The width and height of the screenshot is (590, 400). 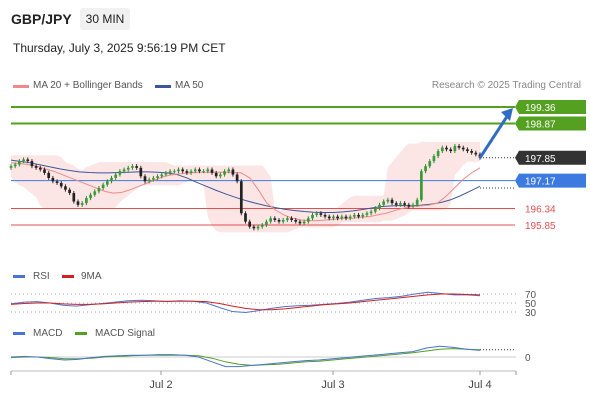 I want to click on ma20-legend-swatch, so click(x=21, y=86).